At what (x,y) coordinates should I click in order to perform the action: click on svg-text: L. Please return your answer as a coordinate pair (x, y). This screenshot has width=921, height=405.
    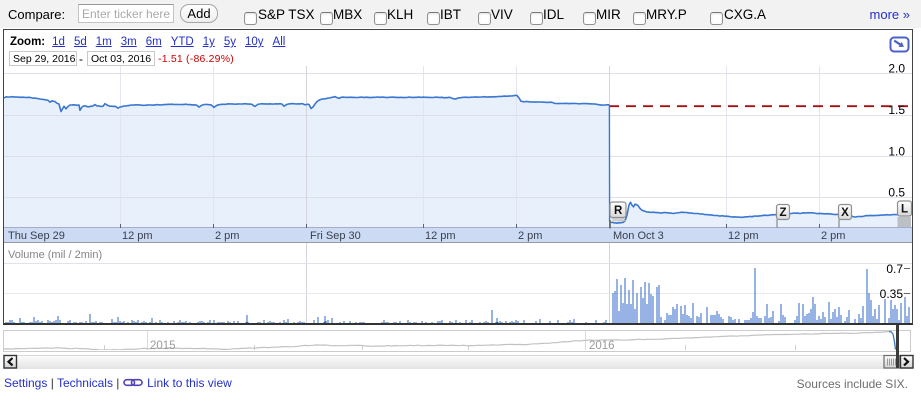
    Looking at the image, I should click on (904, 210).